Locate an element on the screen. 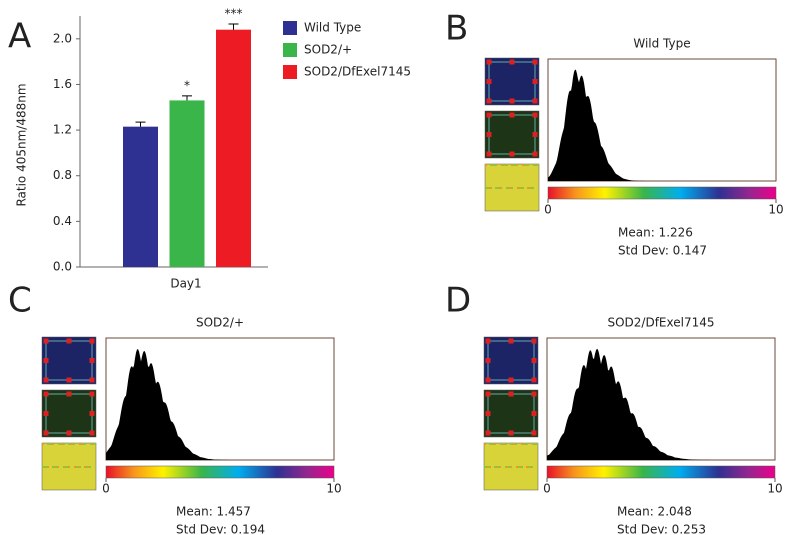  significance: *** is located at coordinates (234, 13).